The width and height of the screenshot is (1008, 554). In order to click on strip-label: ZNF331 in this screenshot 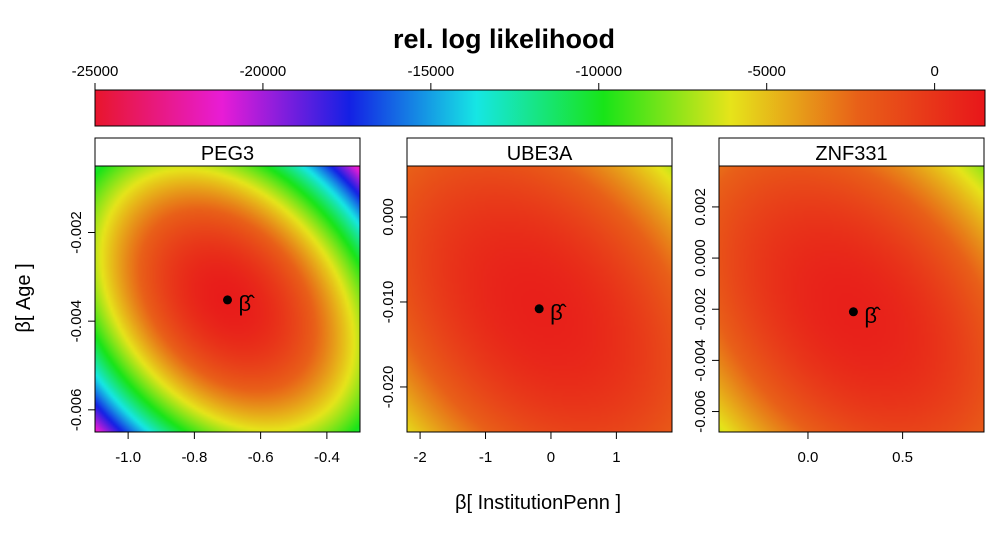, I will do `click(851, 154)`.